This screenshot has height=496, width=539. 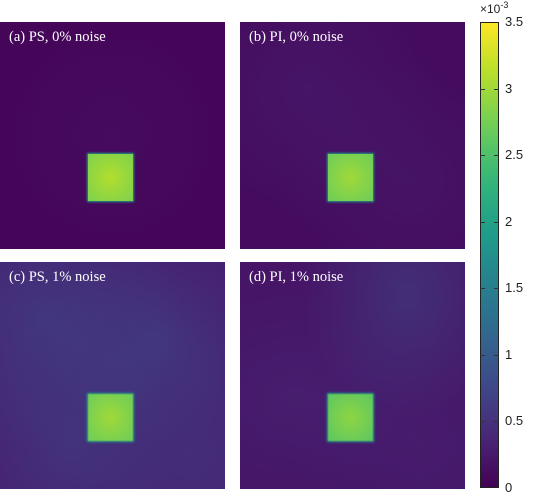 I want to click on colorbar-tick-label: 0.5, so click(x=514, y=421).